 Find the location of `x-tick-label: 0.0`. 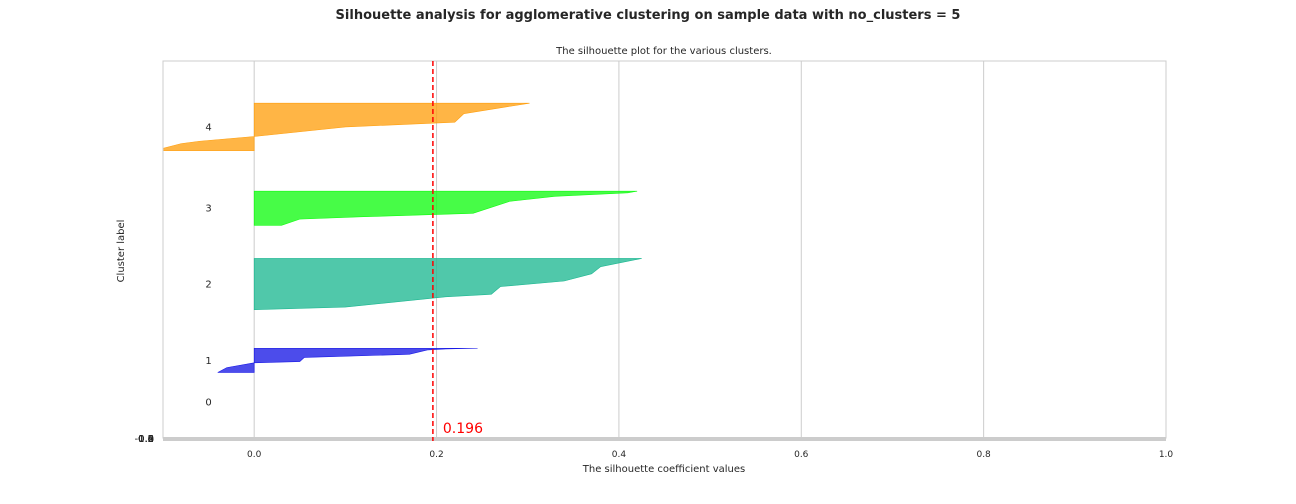

x-tick-label: 0.0 is located at coordinates (254, 455).